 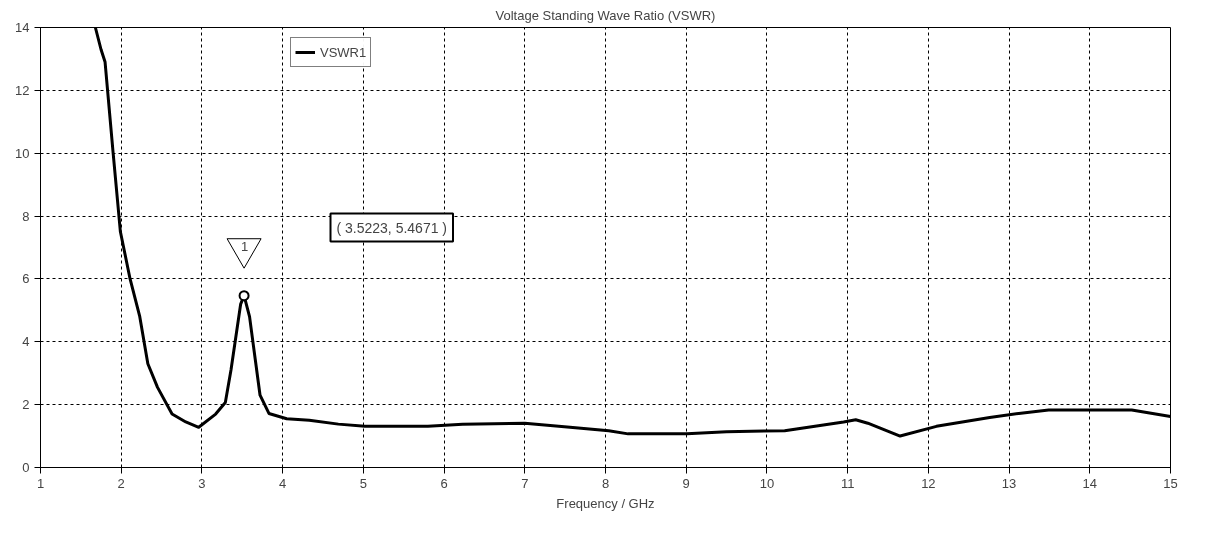 I want to click on legend-label: VSWR1, so click(x=343, y=52).